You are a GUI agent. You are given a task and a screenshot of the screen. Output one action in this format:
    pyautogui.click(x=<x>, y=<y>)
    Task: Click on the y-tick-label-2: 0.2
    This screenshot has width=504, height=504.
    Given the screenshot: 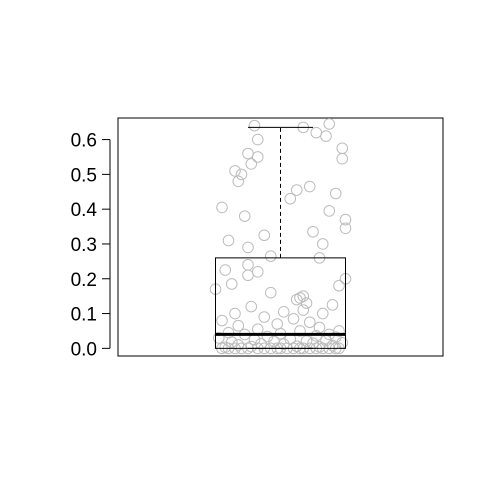 What is the action you would take?
    pyautogui.click(x=84, y=280)
    